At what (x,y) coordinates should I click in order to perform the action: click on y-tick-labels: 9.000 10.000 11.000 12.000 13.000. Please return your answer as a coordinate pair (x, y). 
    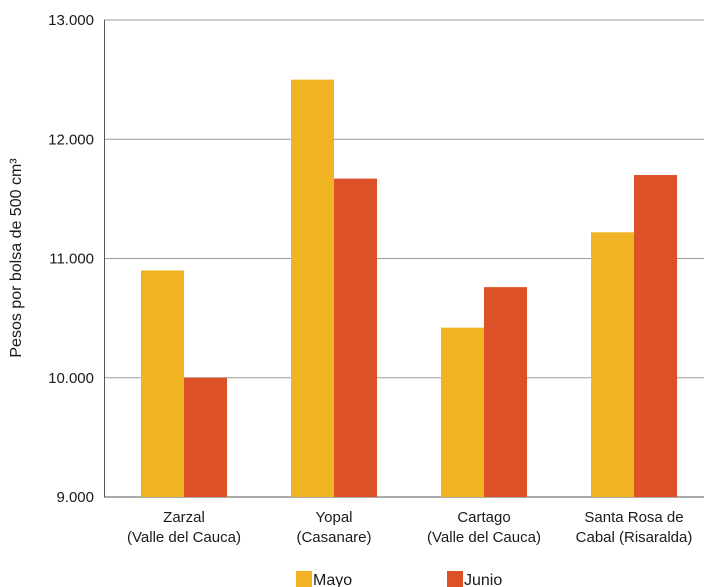
    Looking at the image, I should click on (71, 259).